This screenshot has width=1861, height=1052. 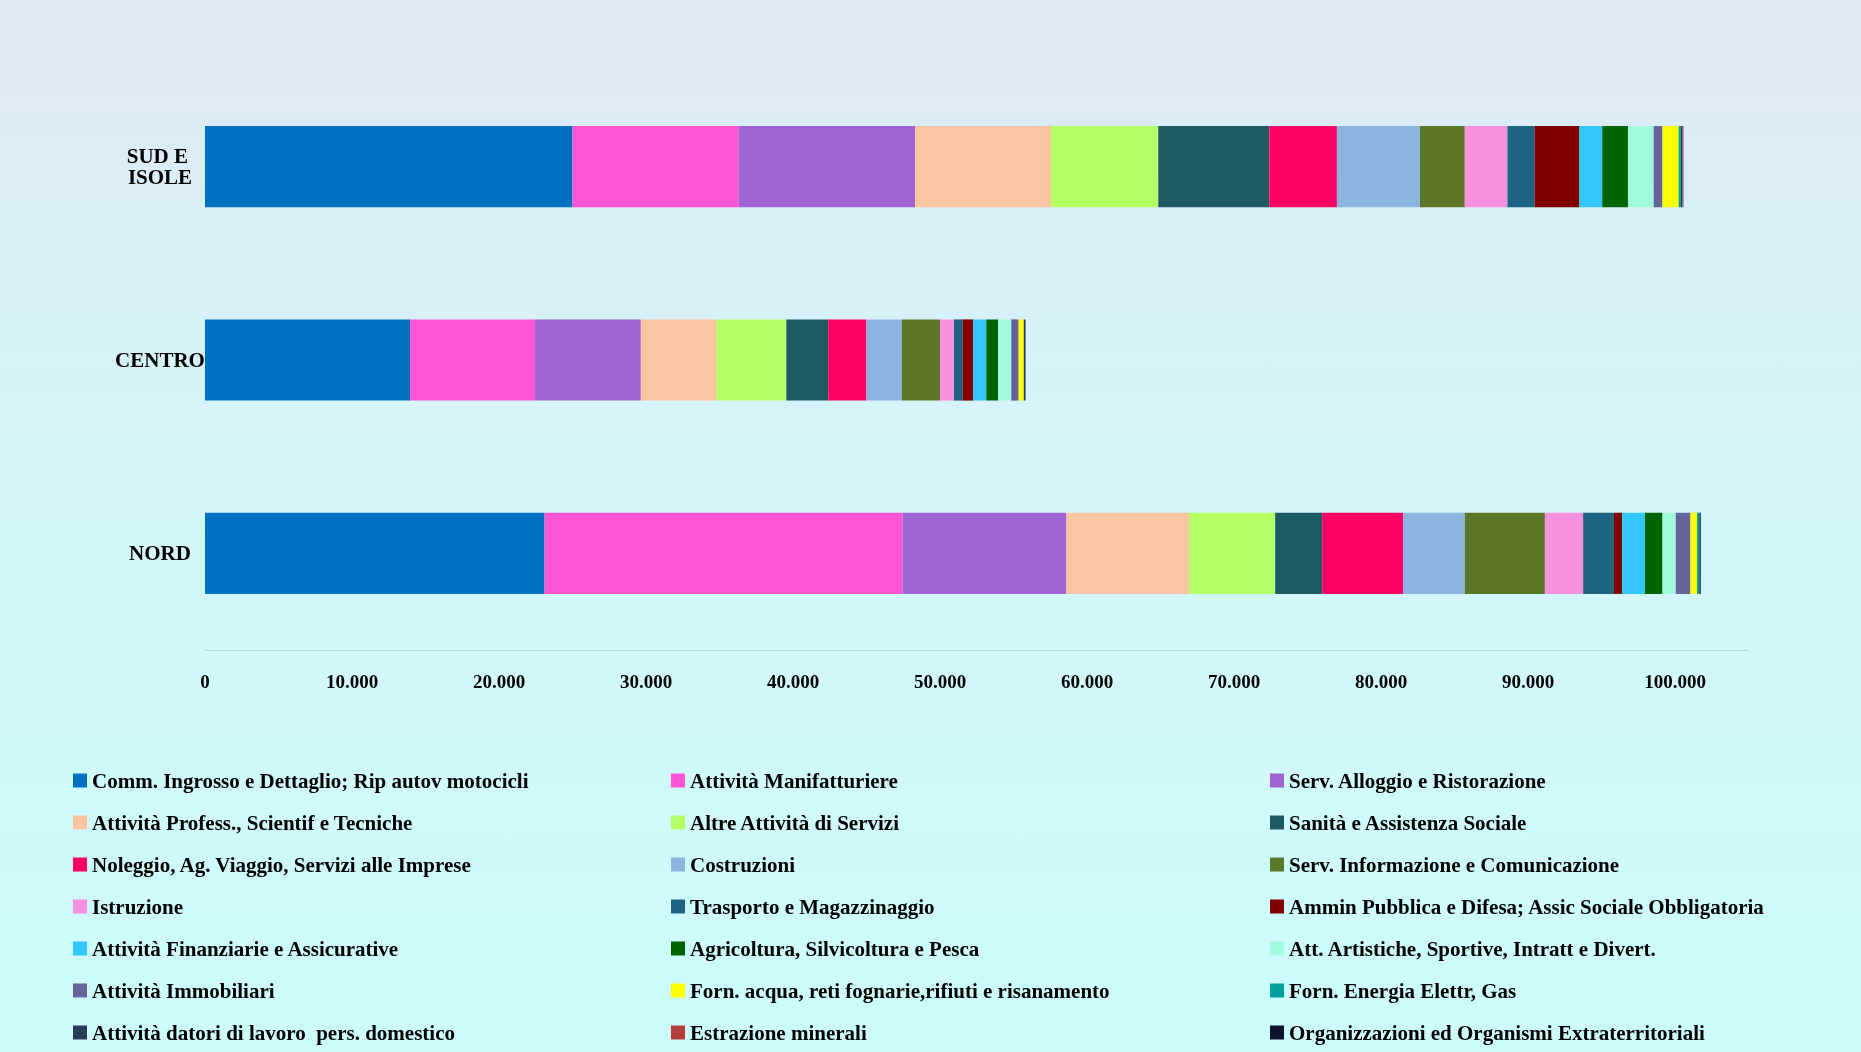 What do you see at coordinates (310, 780) in the screenshot?
I see `legend-label: Comm. Ingrosso e Dettaglio; Rip autov motocicli` at bounding box center [310, 780].